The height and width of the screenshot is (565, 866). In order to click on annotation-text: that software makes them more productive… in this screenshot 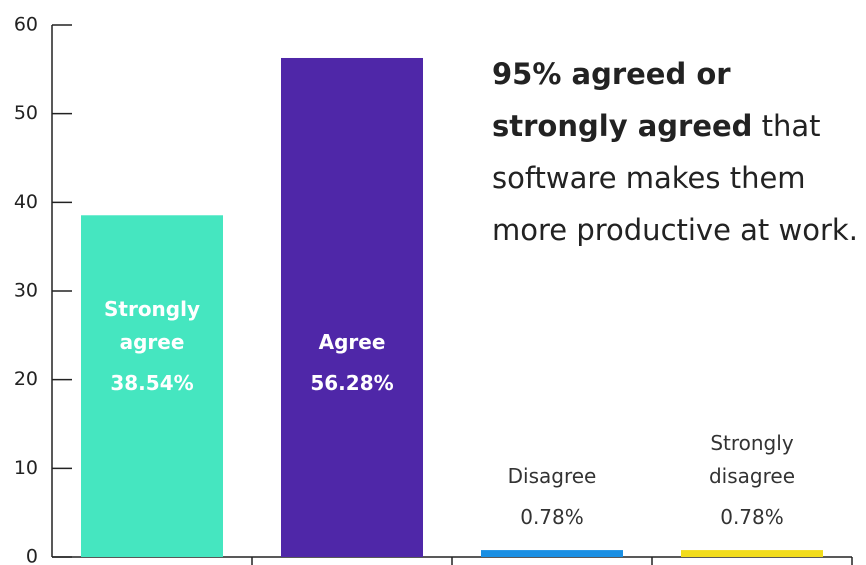, I will do `click(675, 178)`.